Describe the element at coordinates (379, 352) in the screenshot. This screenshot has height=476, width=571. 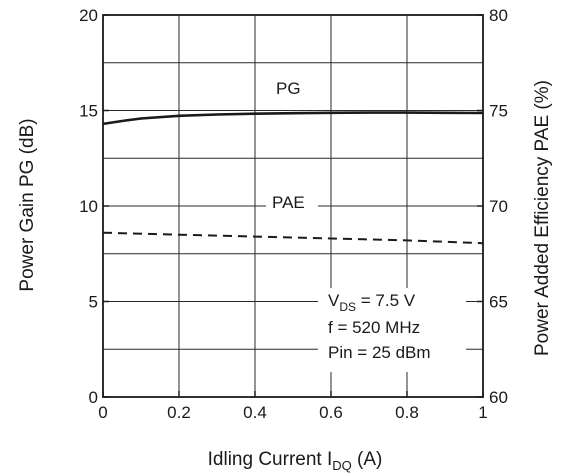
I see `condition-input-power: Pin = 25 dBm` at that location.